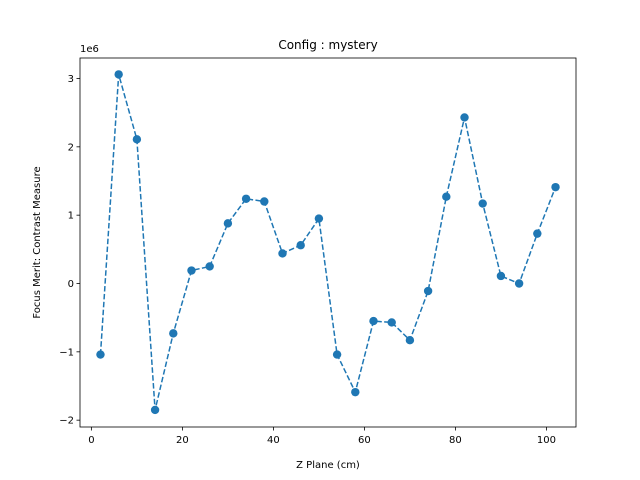 This screenshot has width=640, height=480. I want to click on chart-title: Config : mystery, so click(327, 45).